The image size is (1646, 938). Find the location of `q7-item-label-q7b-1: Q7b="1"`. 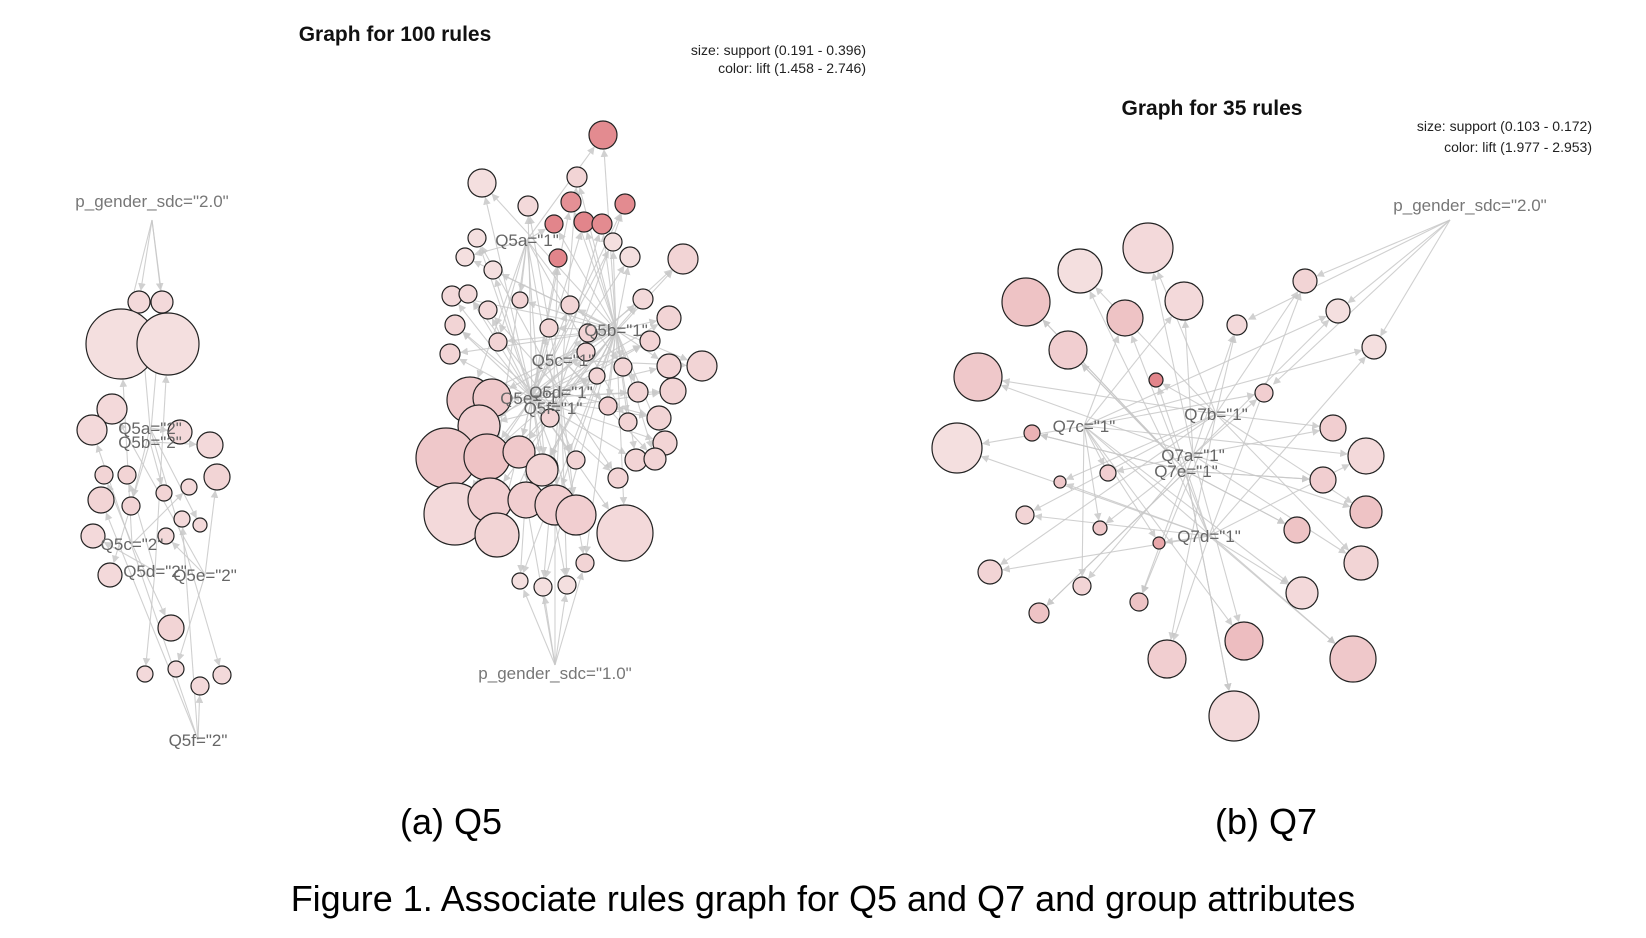

q7-item-label-q7b-1: Q7b="1" is located at coordinates (1216, 414).